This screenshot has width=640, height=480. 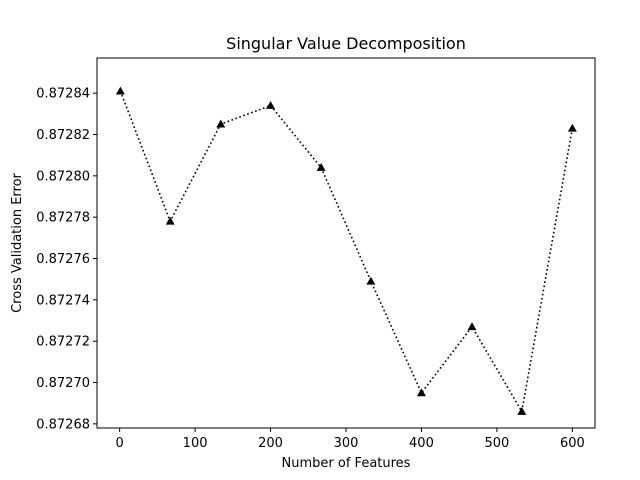 I want to click on y-axis-label: Cross Validation Error, so click(x=17, y=242).